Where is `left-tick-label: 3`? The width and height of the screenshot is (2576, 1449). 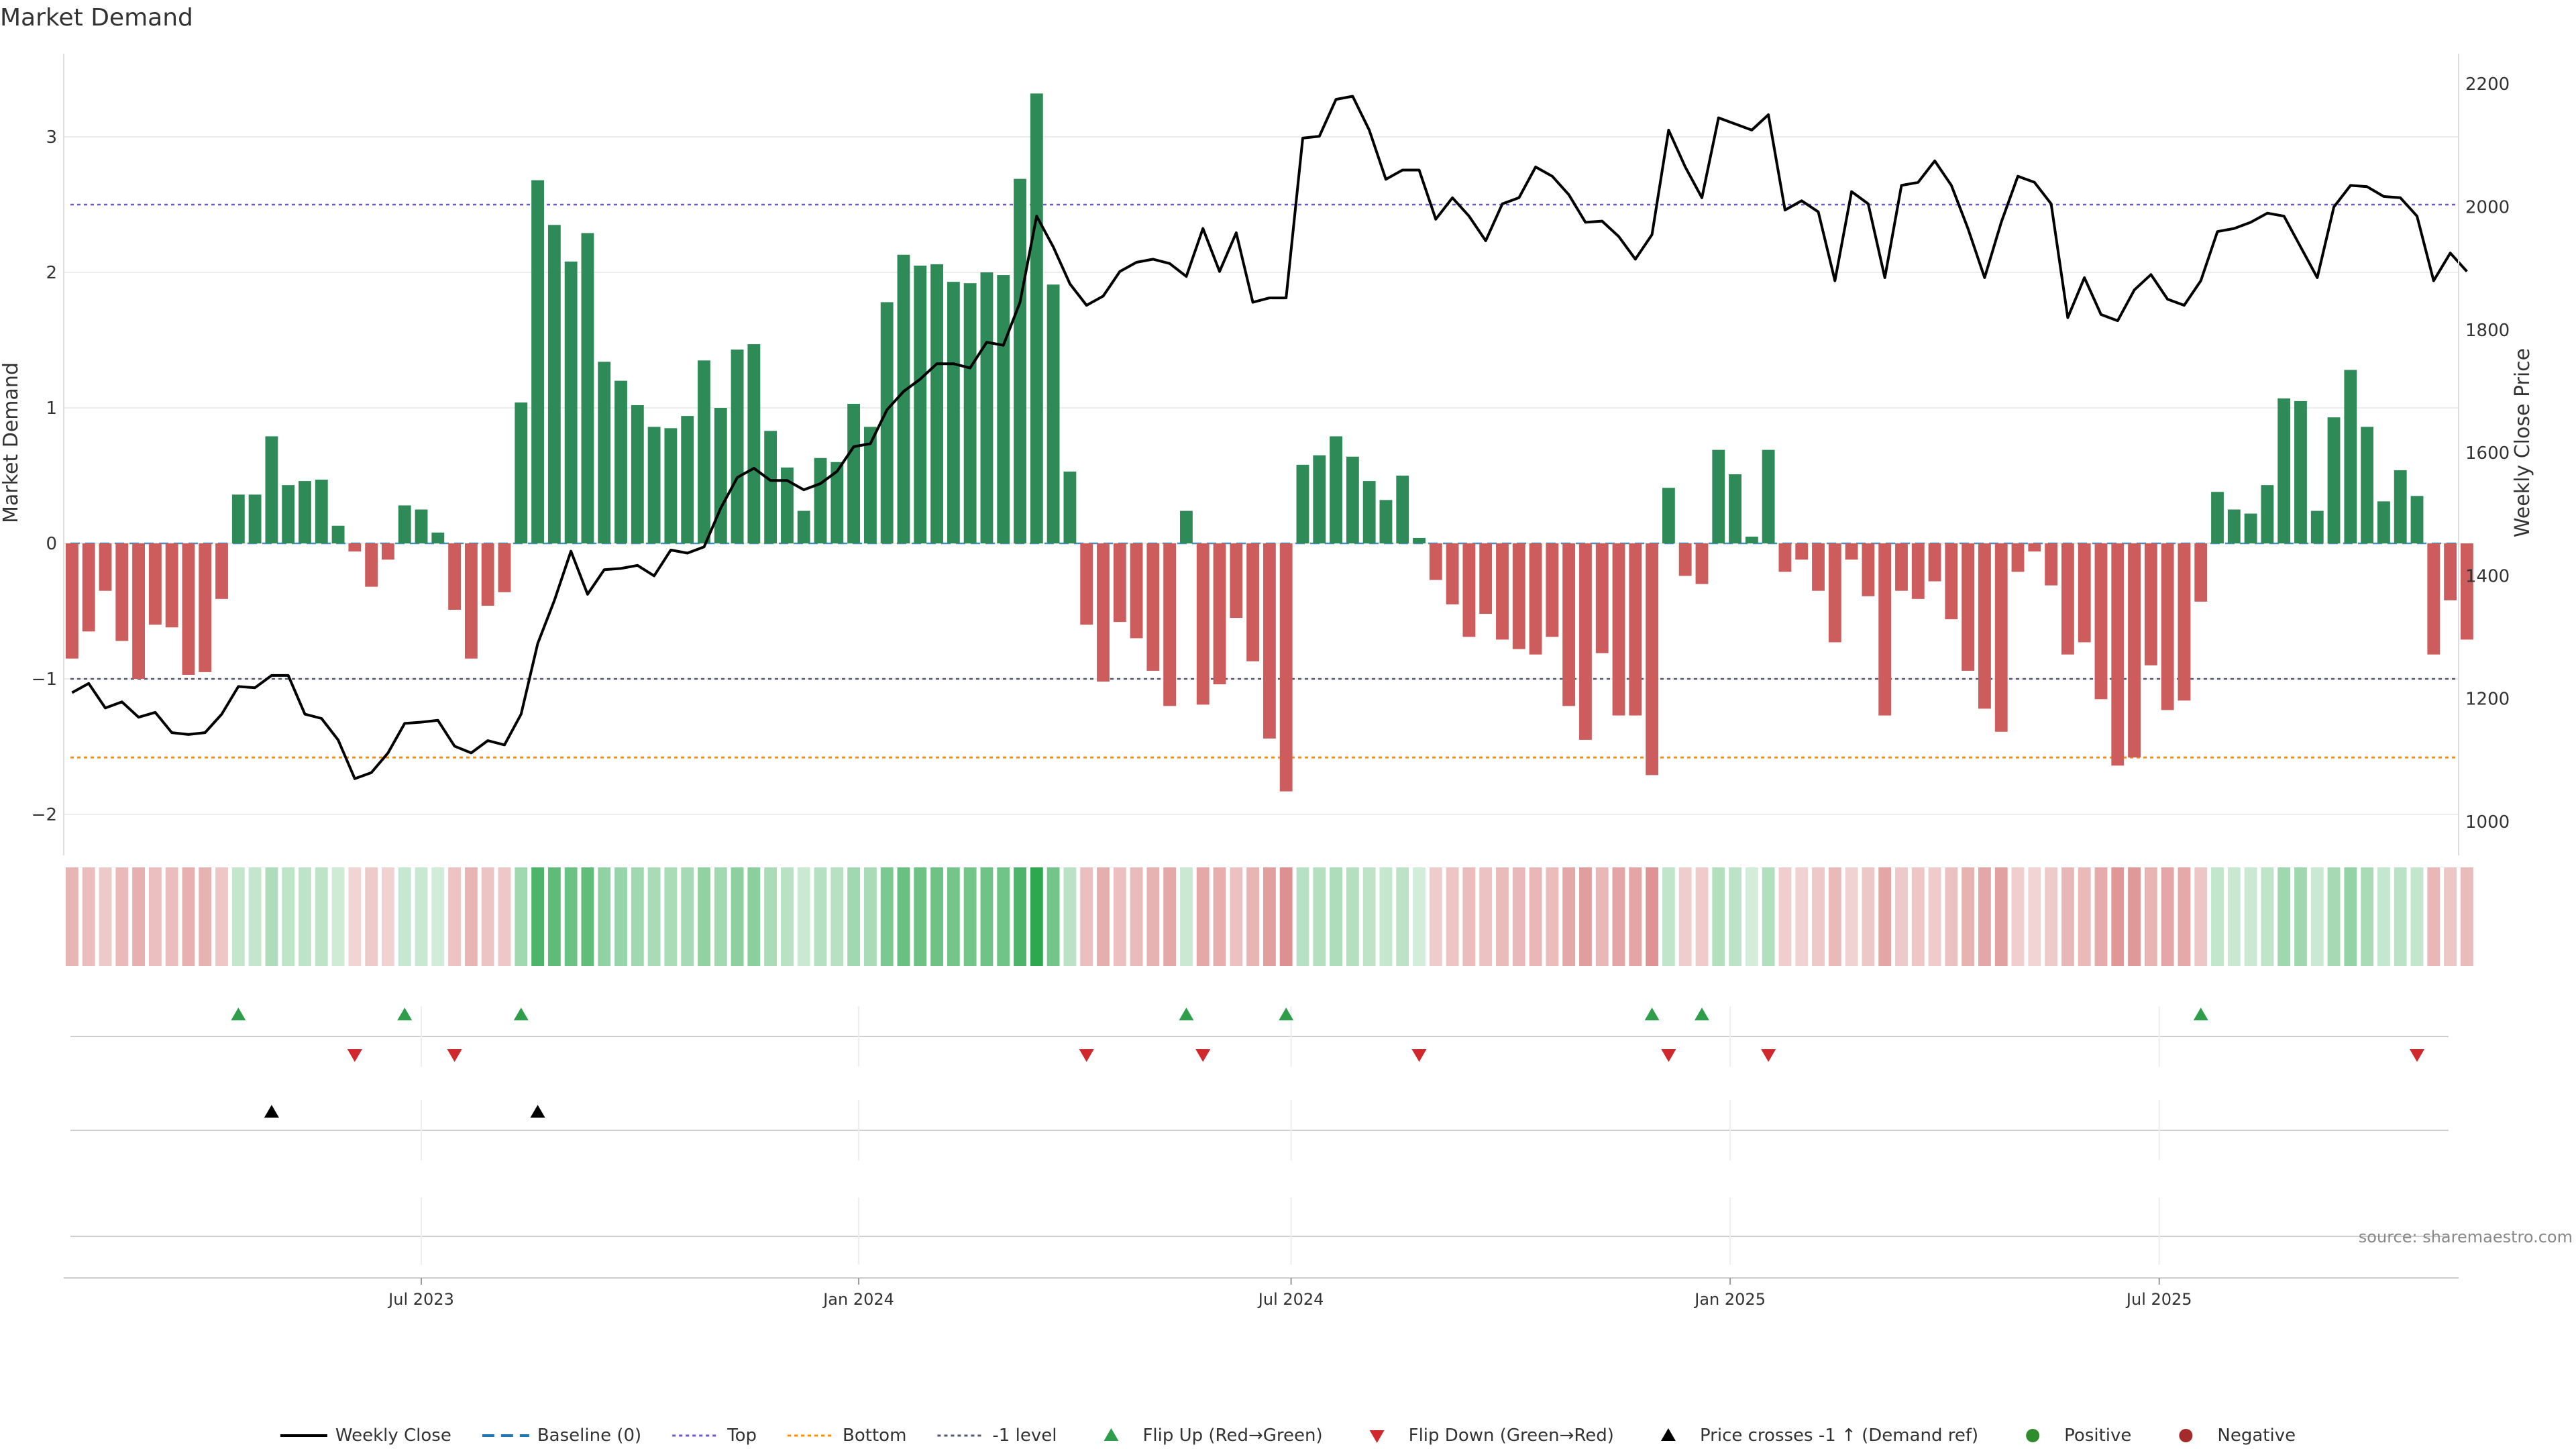 left-tick-label: 3 is located at coordinates (51, 137).